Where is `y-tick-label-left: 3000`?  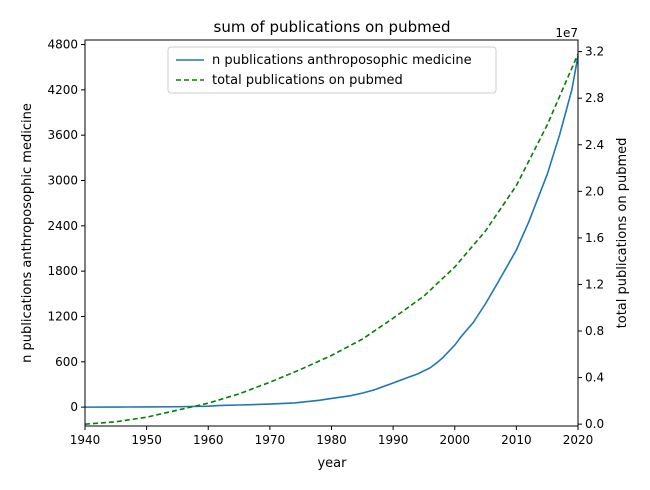 y-tick-label-left: 3000 is located at coordinates (62, 181).